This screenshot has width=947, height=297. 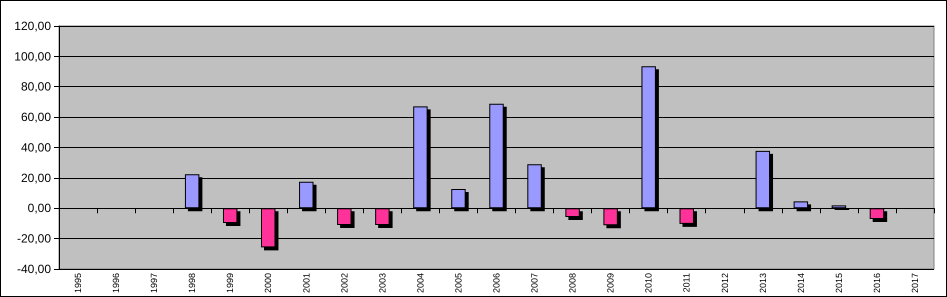 What do you see at coordinates (382, 283) in the screenshot?
I see `x-tick-label: 2003` at bounding box center [382, 283].